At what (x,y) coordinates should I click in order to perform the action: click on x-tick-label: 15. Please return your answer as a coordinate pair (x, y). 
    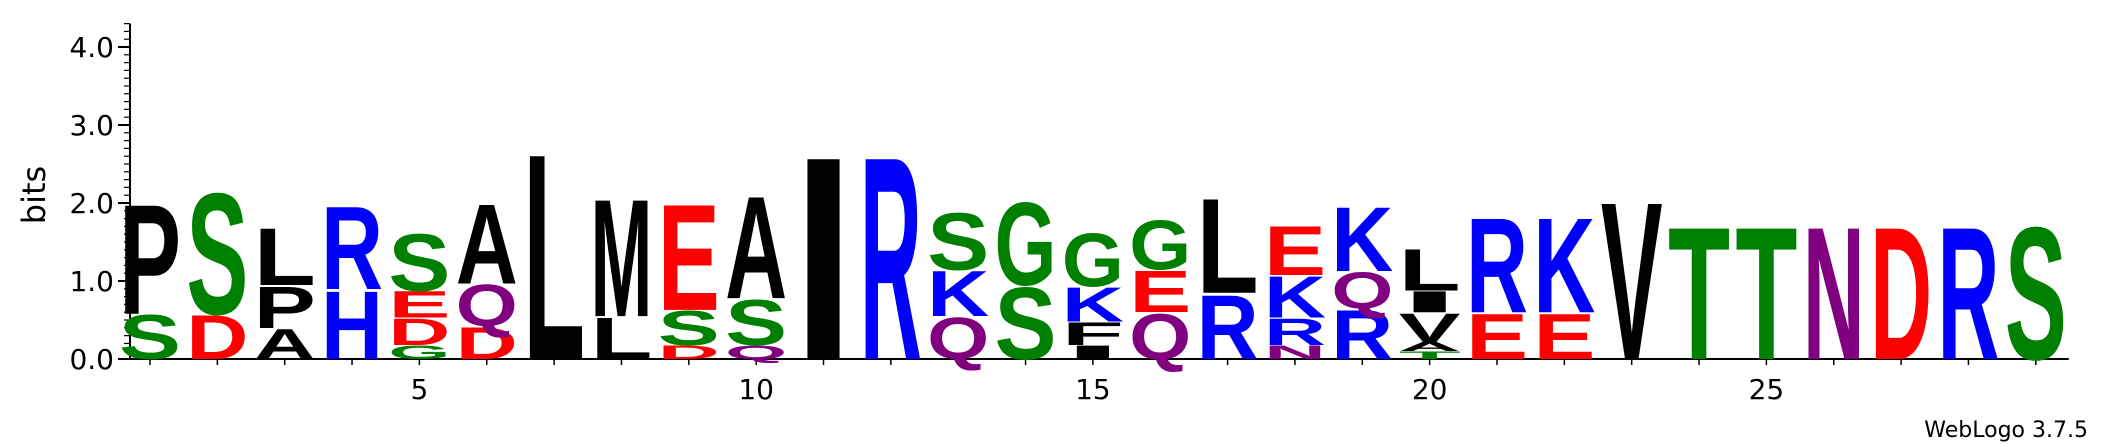
    Looking at the image, I should click on (1093, 389).